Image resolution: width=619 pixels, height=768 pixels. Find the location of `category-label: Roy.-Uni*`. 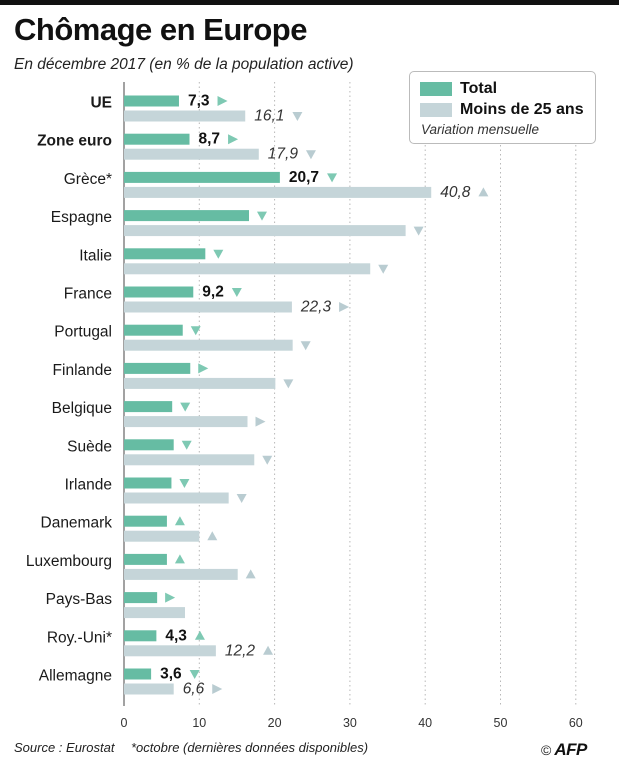

category-label: Roy.-Uni* is located at coordinates (79, 637).